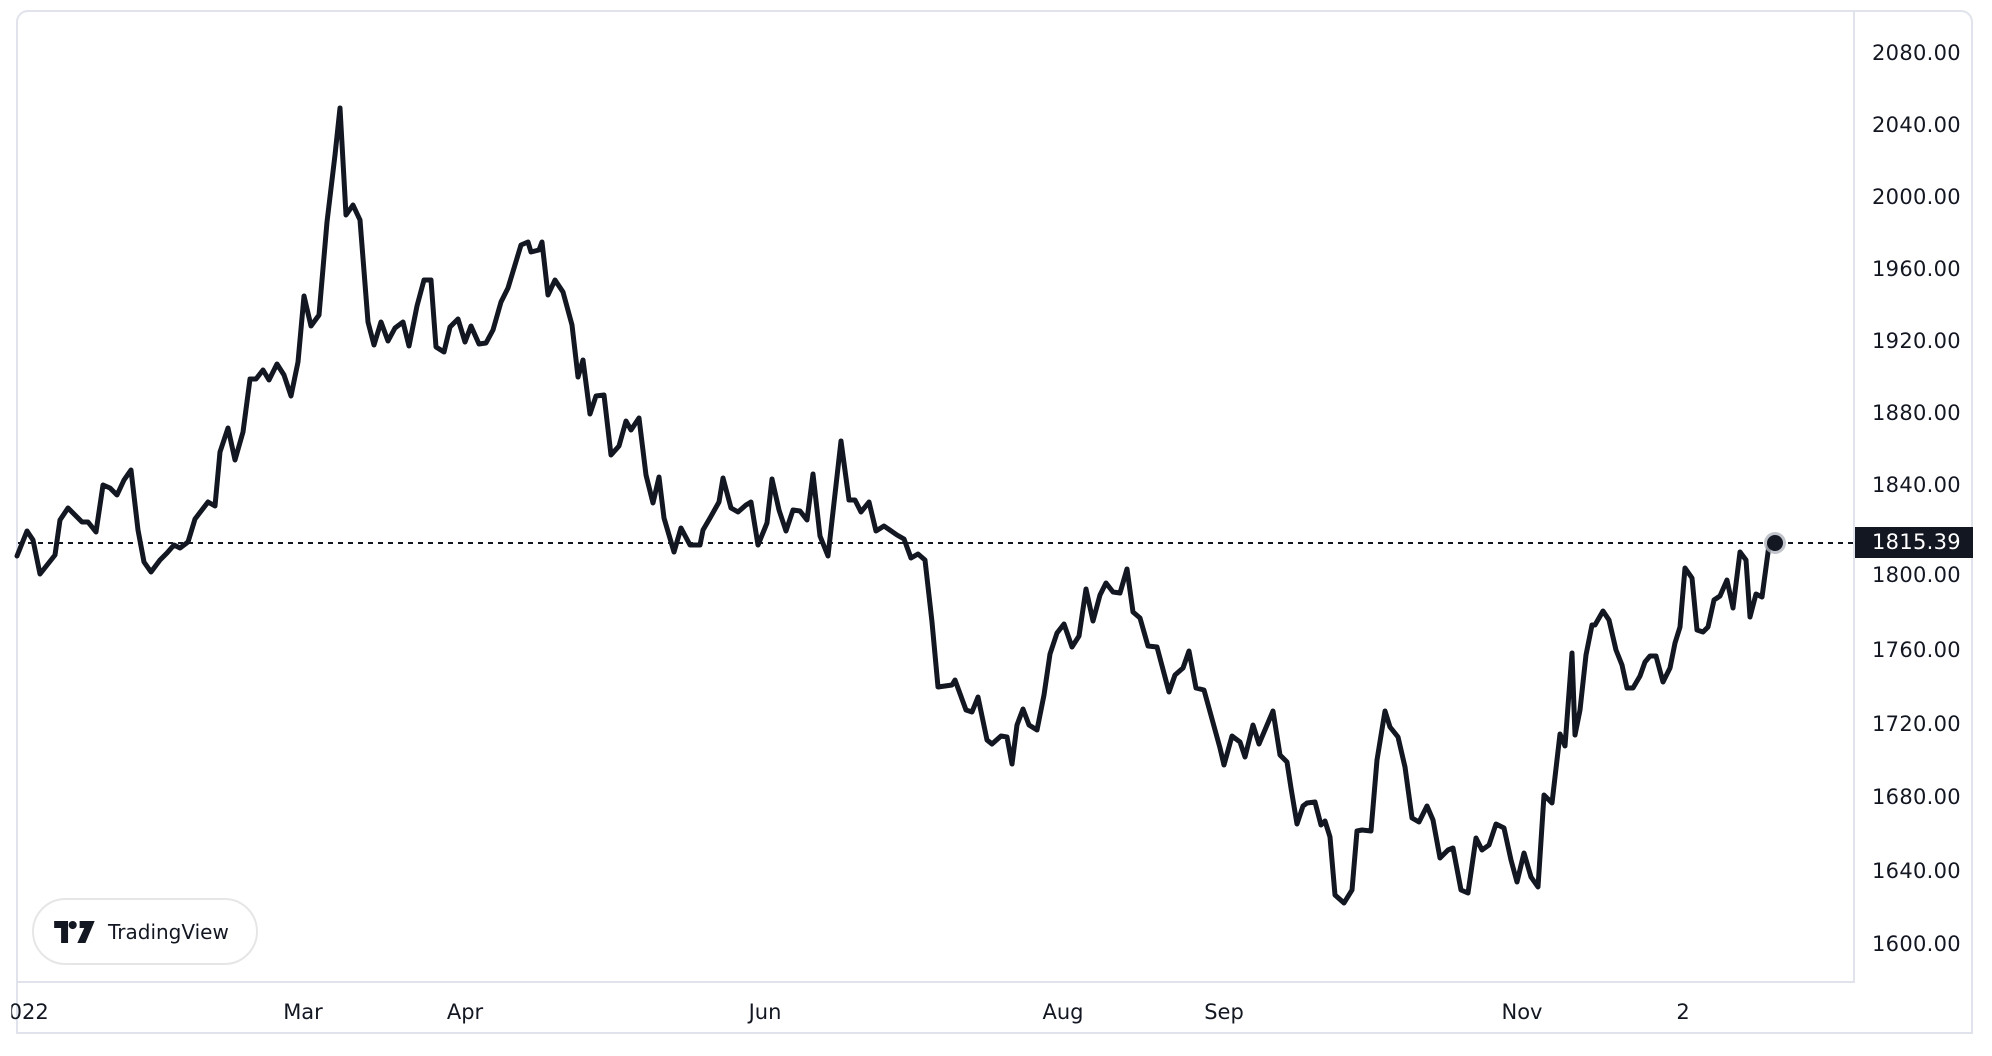 This screenshot has width=1992, height=1056. What do you see at coordinates (1916, 650) in the screenshot?
I see `y-tick-label: 1760.00` at bounding box center [1916, 650].